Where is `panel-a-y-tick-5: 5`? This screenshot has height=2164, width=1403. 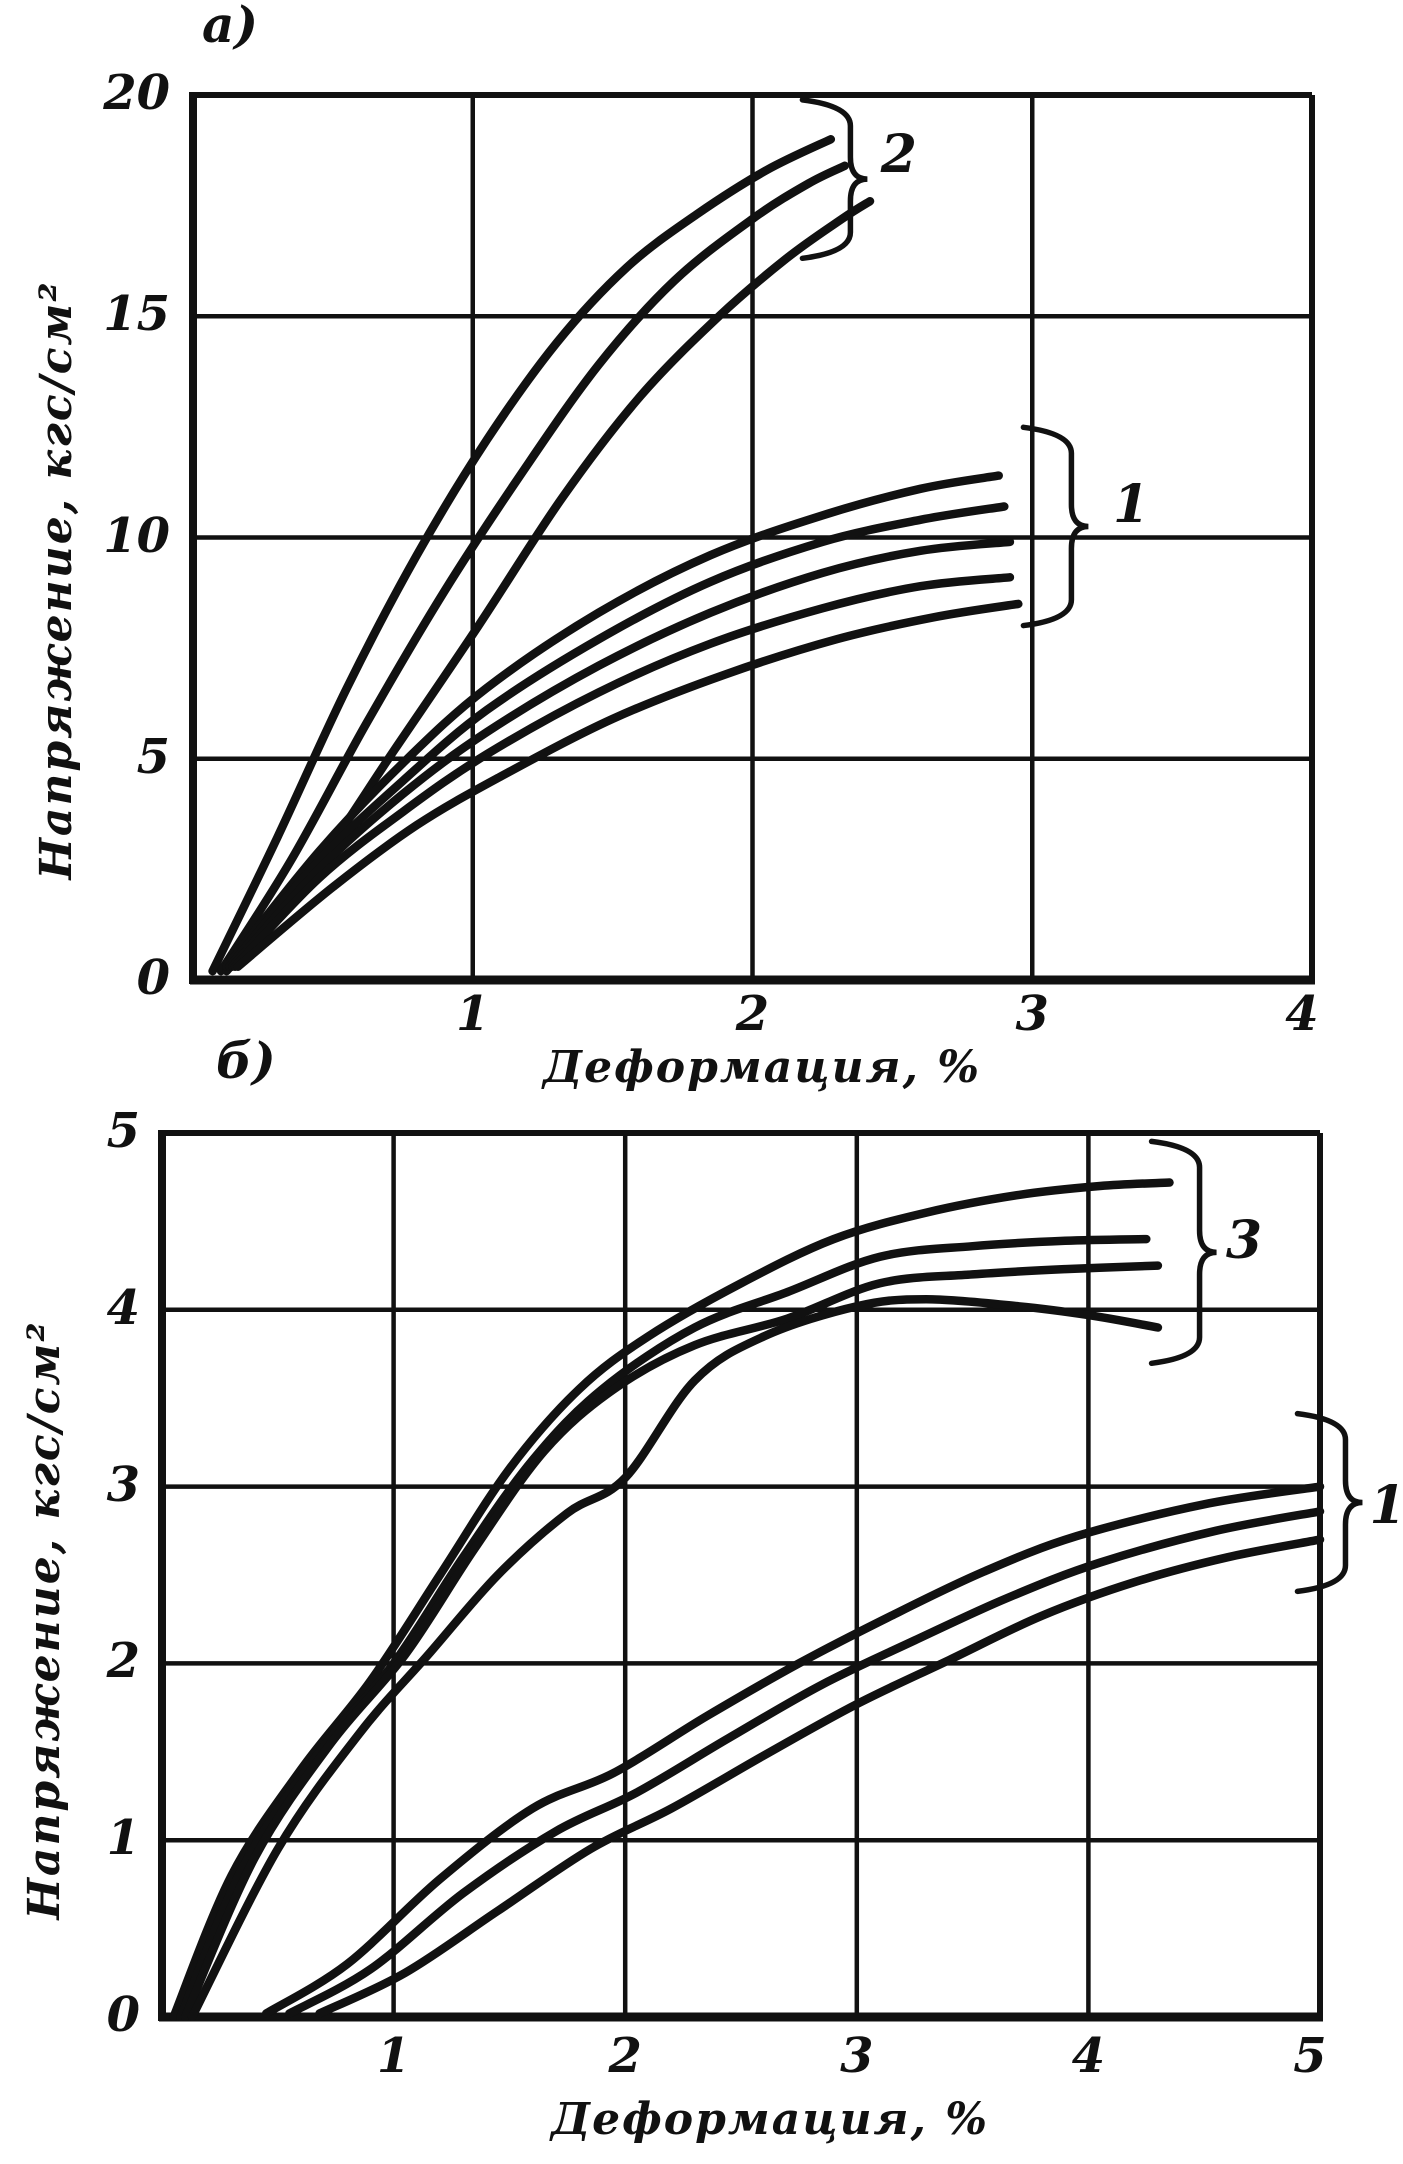
panel-a-y-tick-5: 5 is located at coordinates (153, 756).